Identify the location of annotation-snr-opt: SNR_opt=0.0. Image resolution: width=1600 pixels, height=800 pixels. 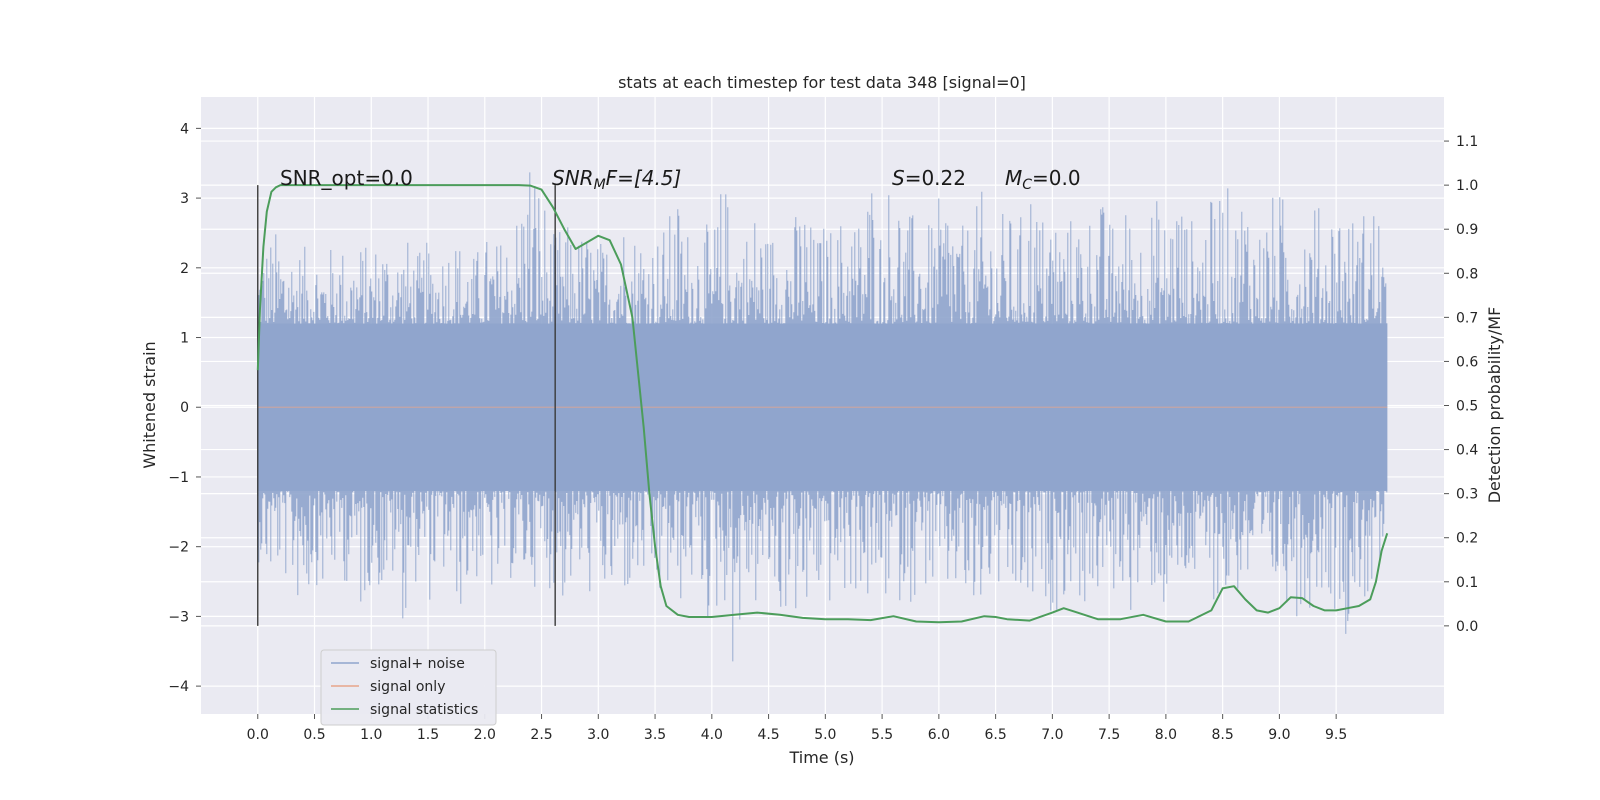
(346, 178).